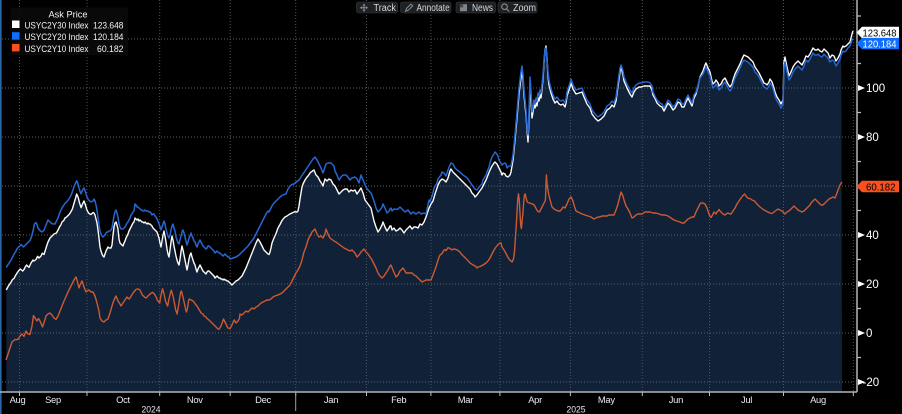  What do you see at coordinates (871, 383) in the screenshot?
I see `svg-text: -20` at bounding box center [871, 383].